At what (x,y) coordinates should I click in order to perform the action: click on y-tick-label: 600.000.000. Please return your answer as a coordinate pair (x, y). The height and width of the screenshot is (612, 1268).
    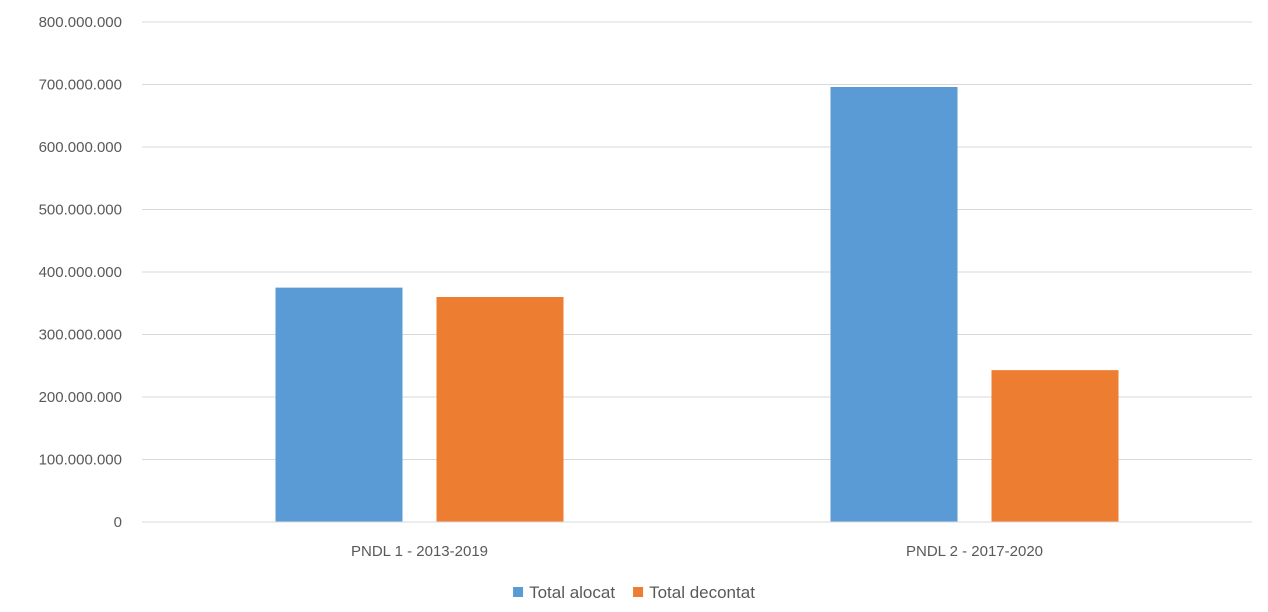
    Looking at the image, I should click on (80, 147).